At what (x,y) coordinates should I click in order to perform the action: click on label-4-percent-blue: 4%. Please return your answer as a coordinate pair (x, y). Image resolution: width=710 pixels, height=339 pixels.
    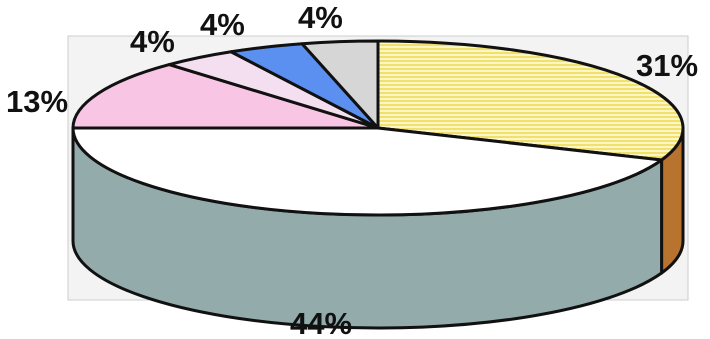
    Looking at the image, I should click on (222, 24).